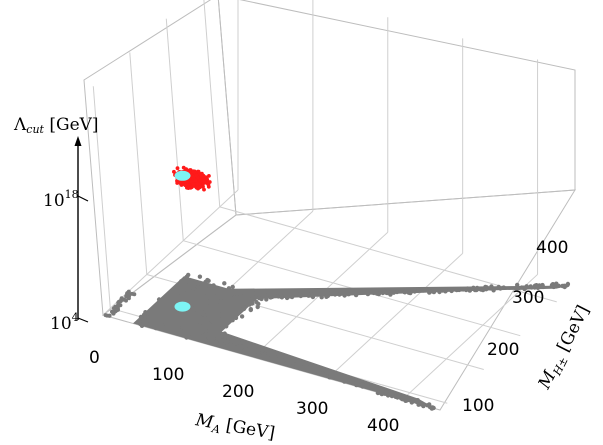 The image size is (603, 445). Describe the element at coordinates (528, 298) in the screenshot. I see `y-tick-label: 300` at that location.